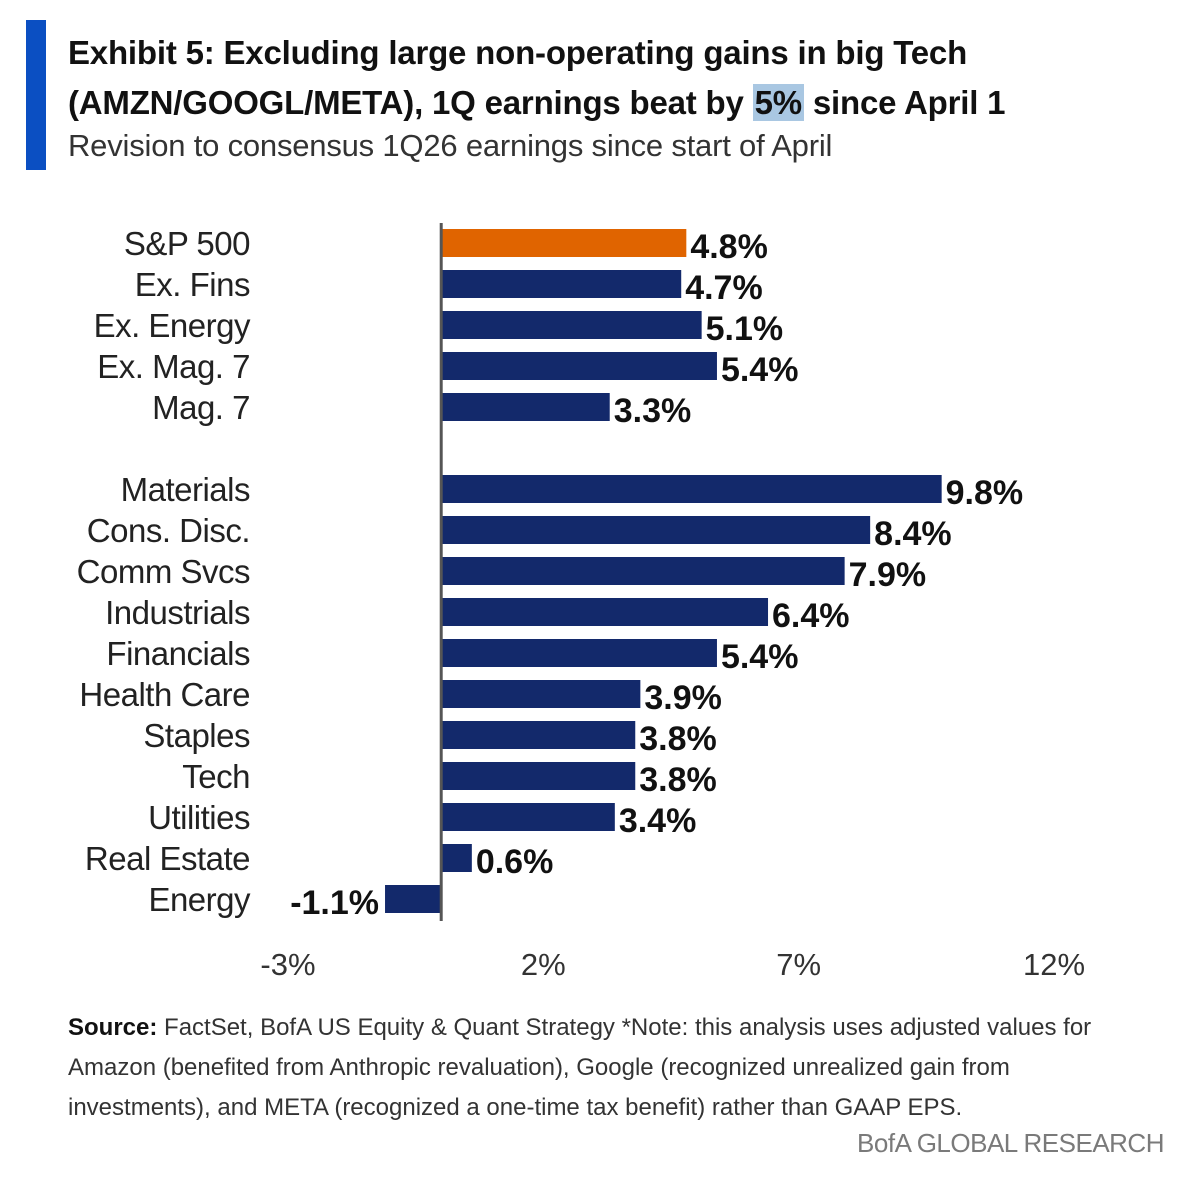 The width and height of the screenshot is (1200, 1188). Describe the element at coordinates (185, 489) in the screenshot. I see `category-label: Materials` at that location.